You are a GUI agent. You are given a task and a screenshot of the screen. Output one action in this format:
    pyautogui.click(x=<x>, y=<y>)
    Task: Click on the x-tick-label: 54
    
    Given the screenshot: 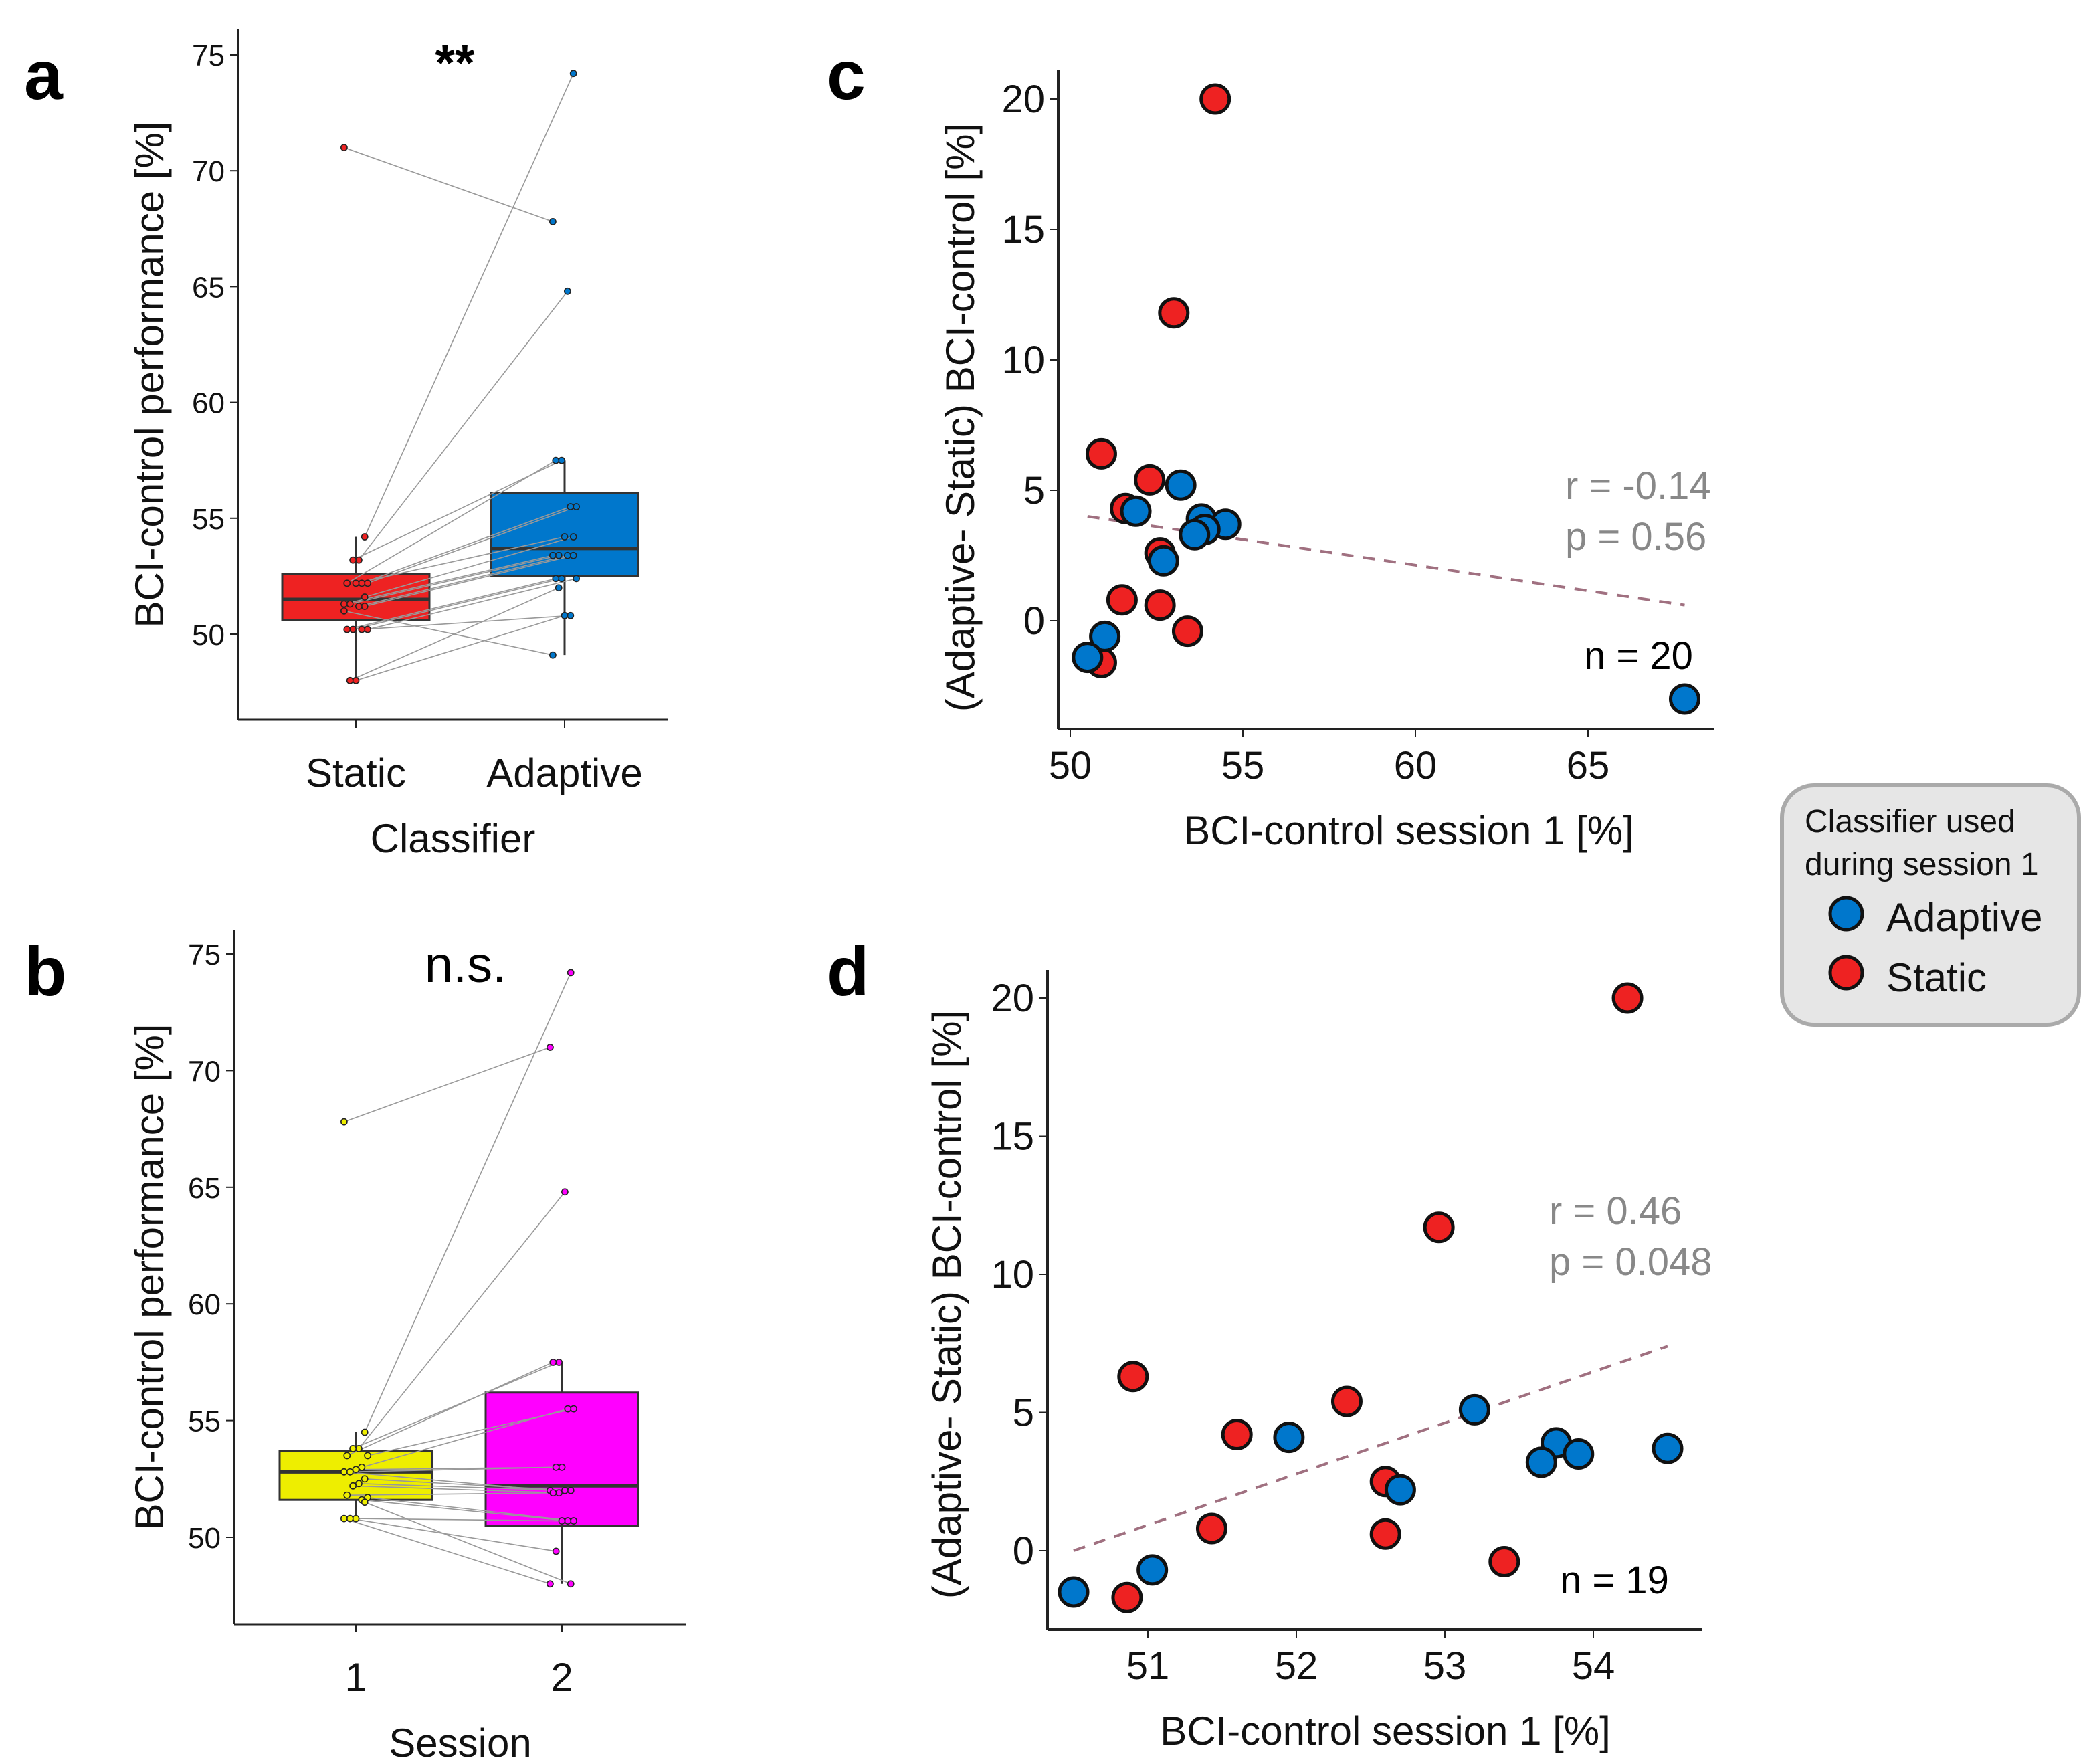 What is the action you would take?
    pyautogui.click(x=1593, y=1666)
    